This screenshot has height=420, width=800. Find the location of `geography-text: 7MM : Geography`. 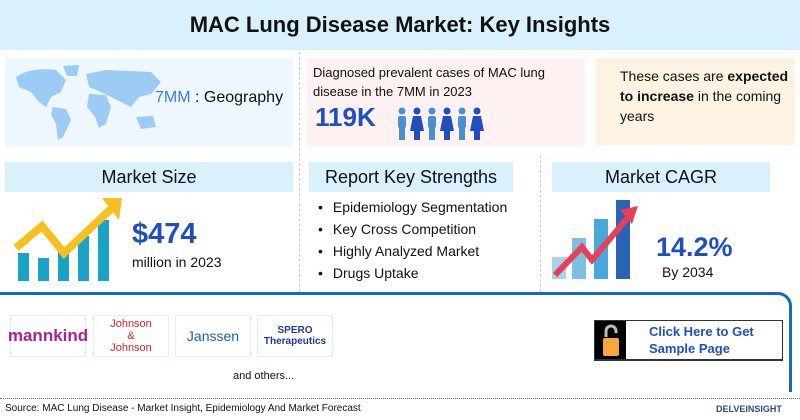

geography-text: 7MM : Geography is located at coordinates (219, 97).